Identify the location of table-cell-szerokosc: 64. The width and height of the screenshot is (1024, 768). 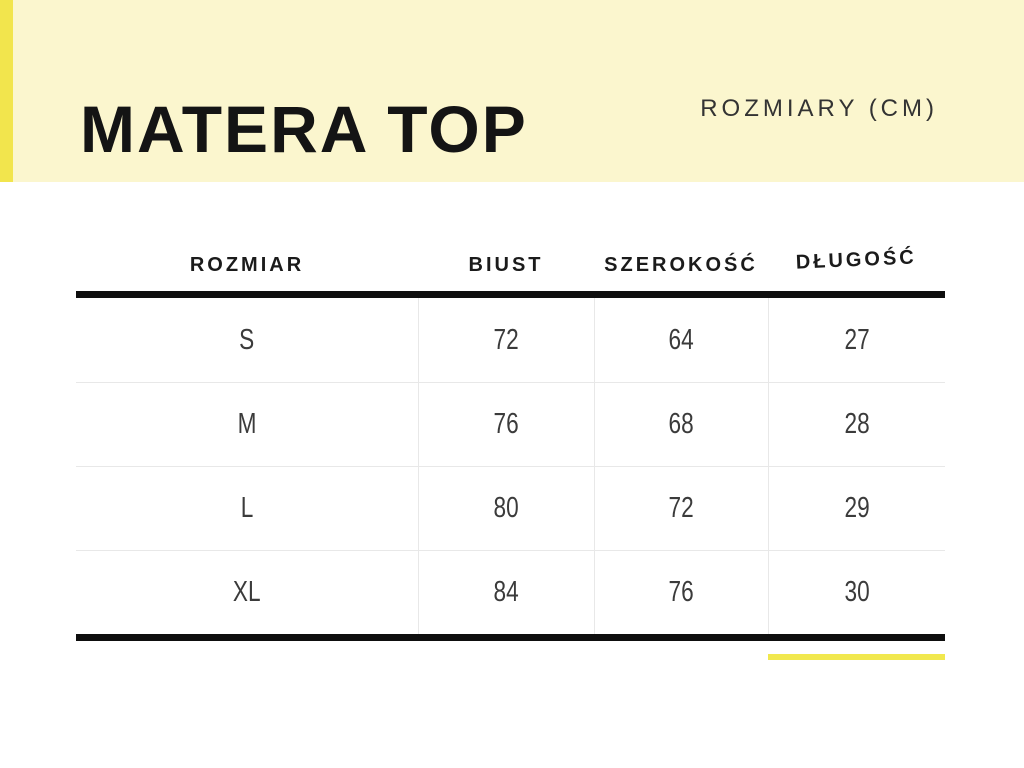
(681, 340).